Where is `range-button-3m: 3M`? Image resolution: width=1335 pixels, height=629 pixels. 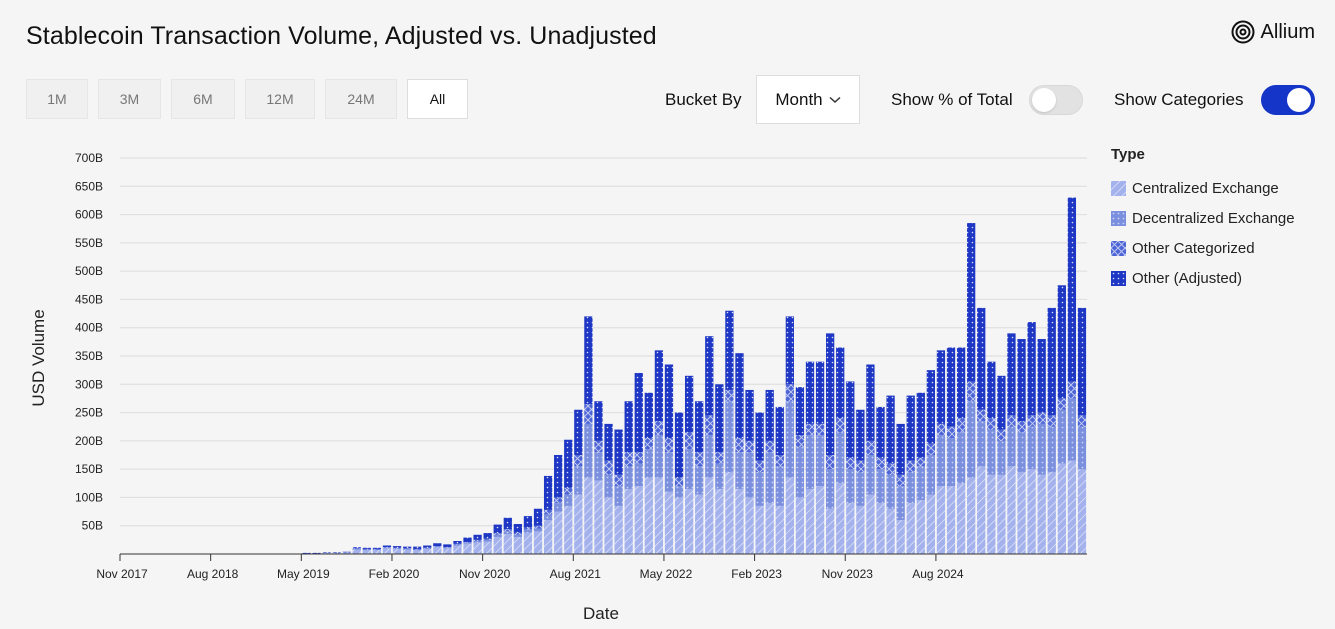
range-button-3m: 3M is located at coordinates (129, 99).